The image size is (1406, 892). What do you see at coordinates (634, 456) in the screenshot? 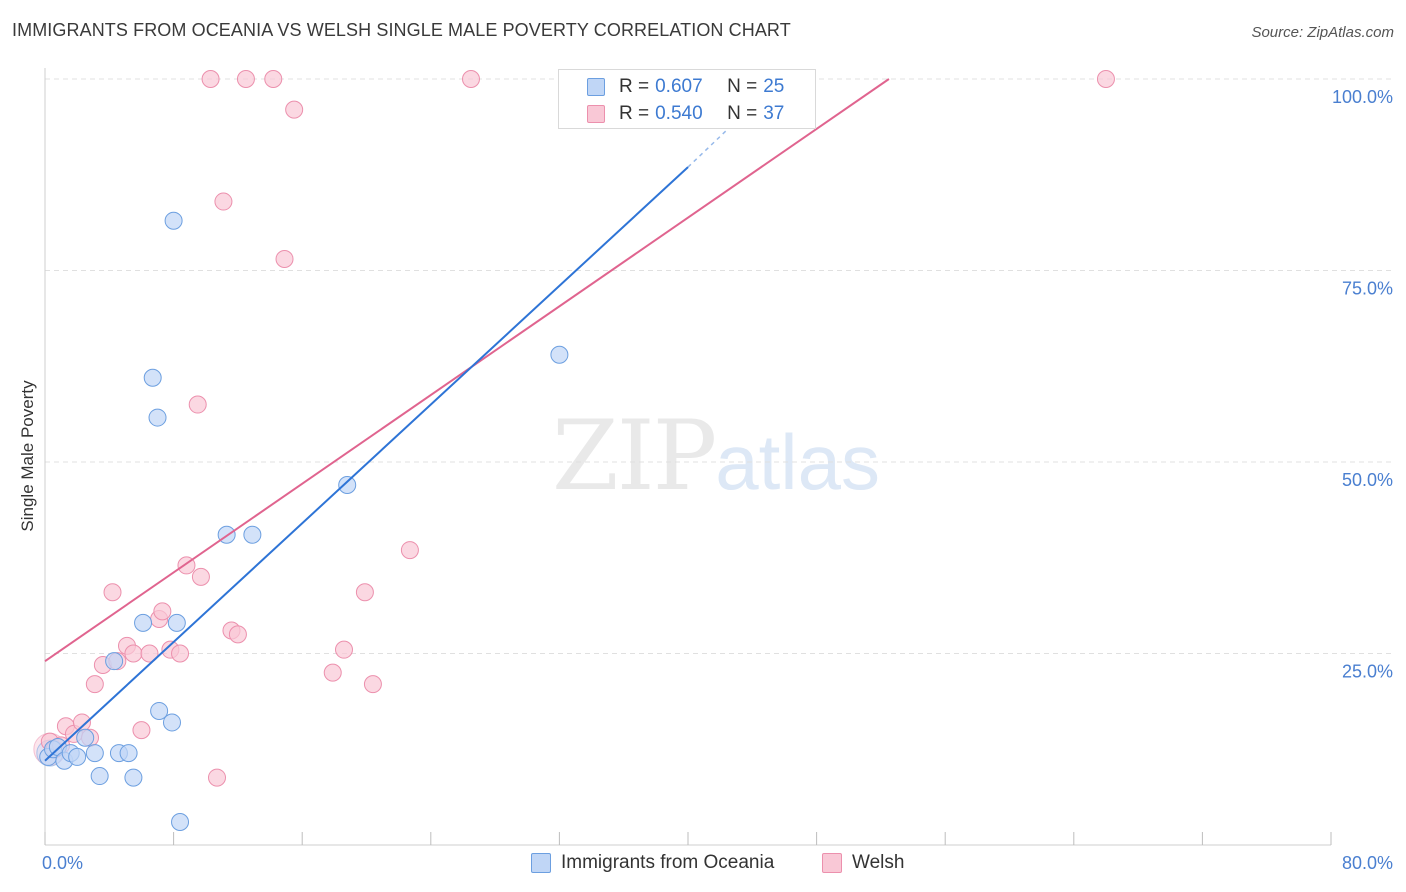
I see `watermark-zip: ZIP` at bounding box center [634, 456].